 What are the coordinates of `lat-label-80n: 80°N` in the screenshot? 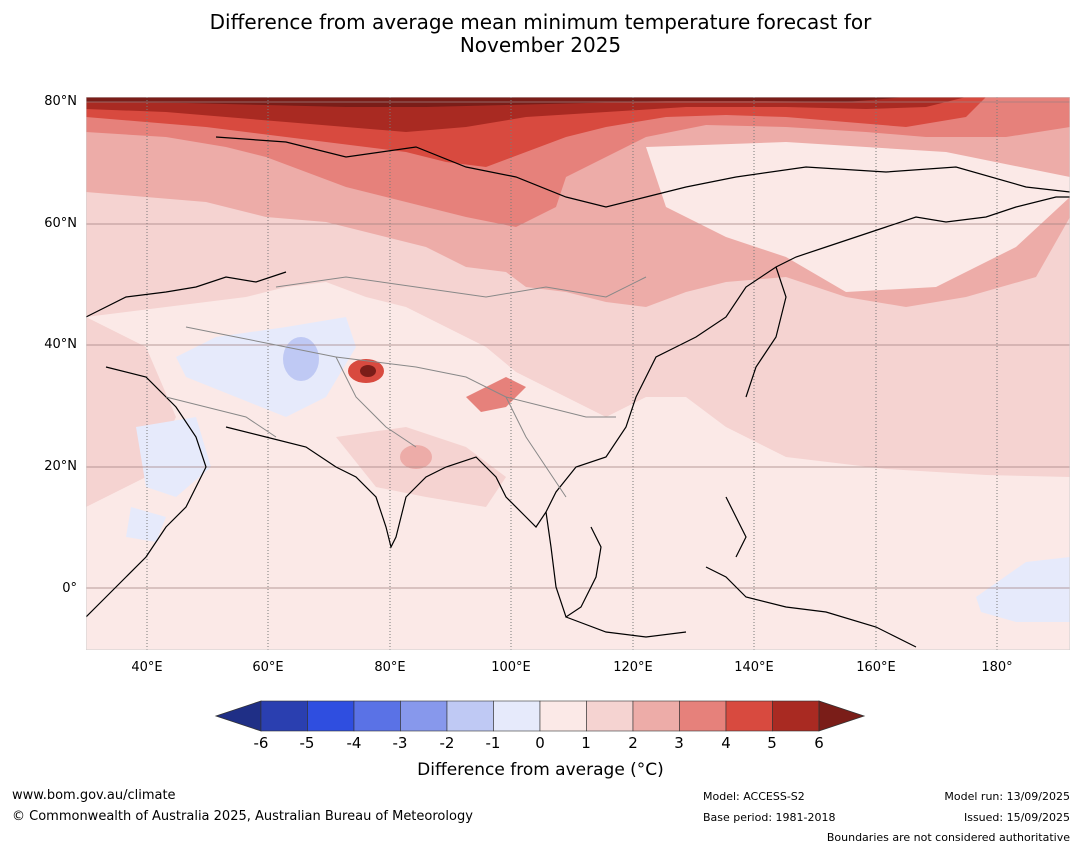 It's located at (60, 101).